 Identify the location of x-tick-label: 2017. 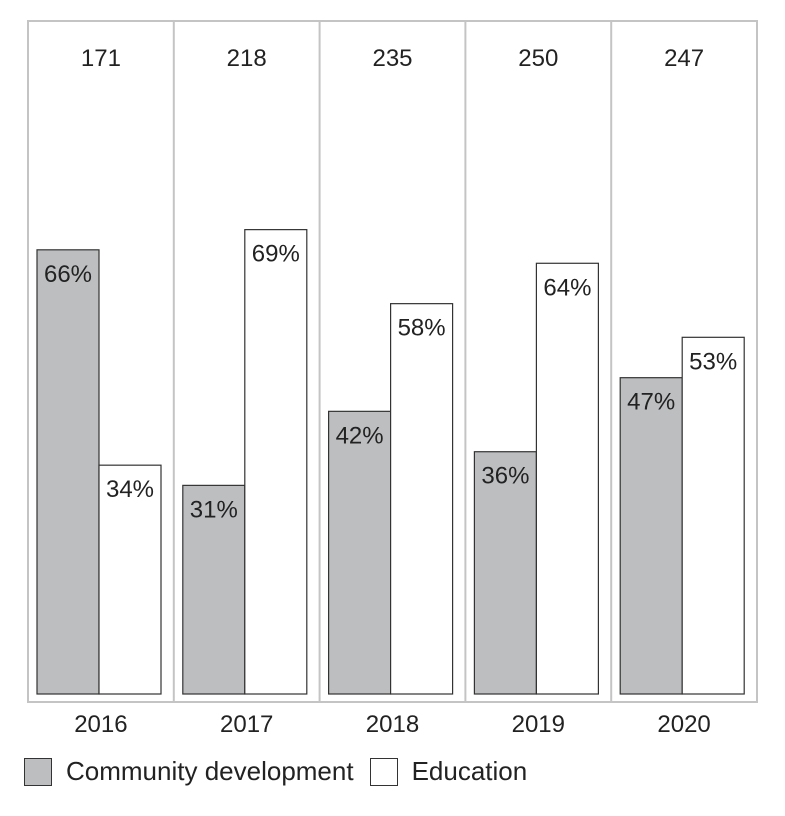
(246, 724).